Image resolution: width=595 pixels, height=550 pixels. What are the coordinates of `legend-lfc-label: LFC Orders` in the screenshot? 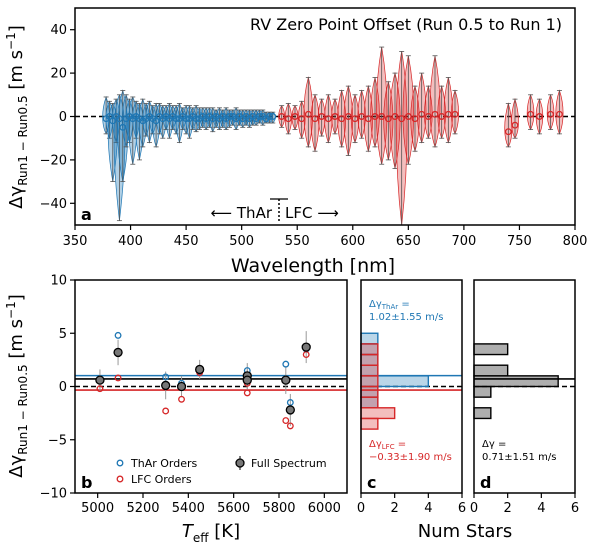 It's located at (161, 479).